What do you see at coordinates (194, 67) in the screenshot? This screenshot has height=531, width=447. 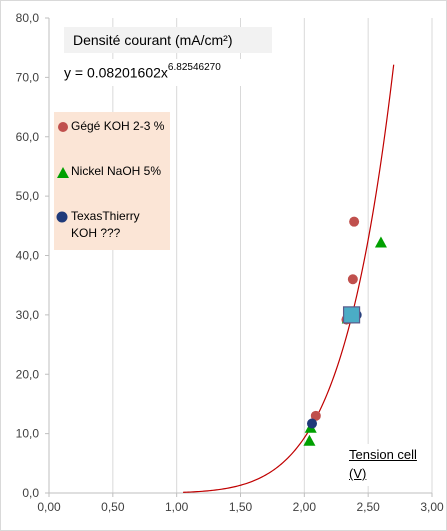 I see `equation-exponent: 6.82546270` at bounding box center [194, 67].